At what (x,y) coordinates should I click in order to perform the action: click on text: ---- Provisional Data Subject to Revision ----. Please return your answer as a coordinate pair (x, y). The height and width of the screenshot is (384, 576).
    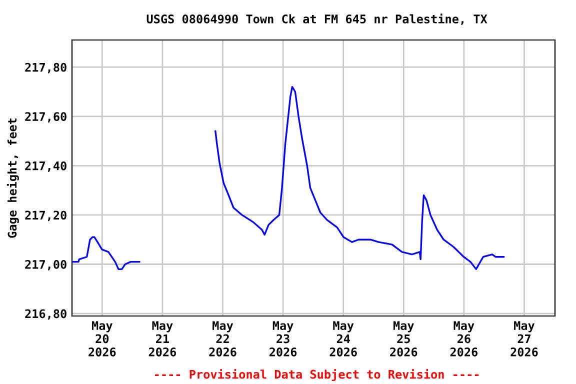
    Looking at the image, I should click on (317, 375).